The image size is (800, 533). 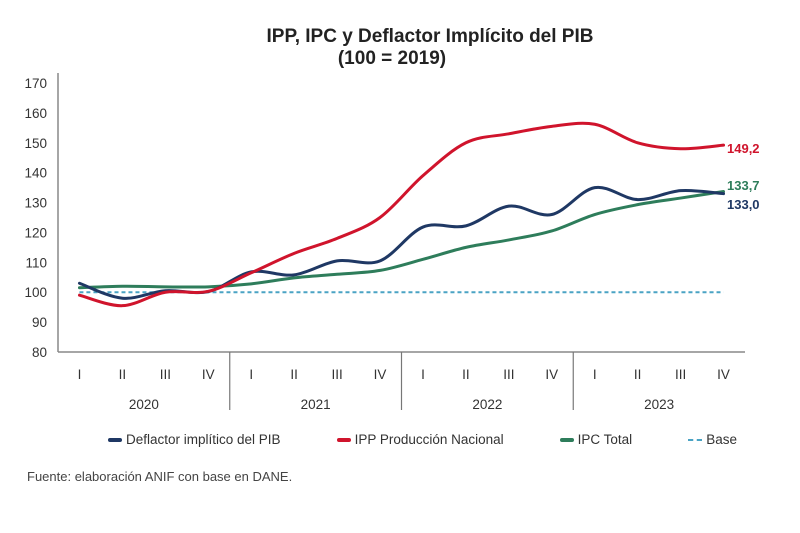 I want to click on legend-label-deflactor: Deflactor implítico del PIB, so click(x=203, y=439).